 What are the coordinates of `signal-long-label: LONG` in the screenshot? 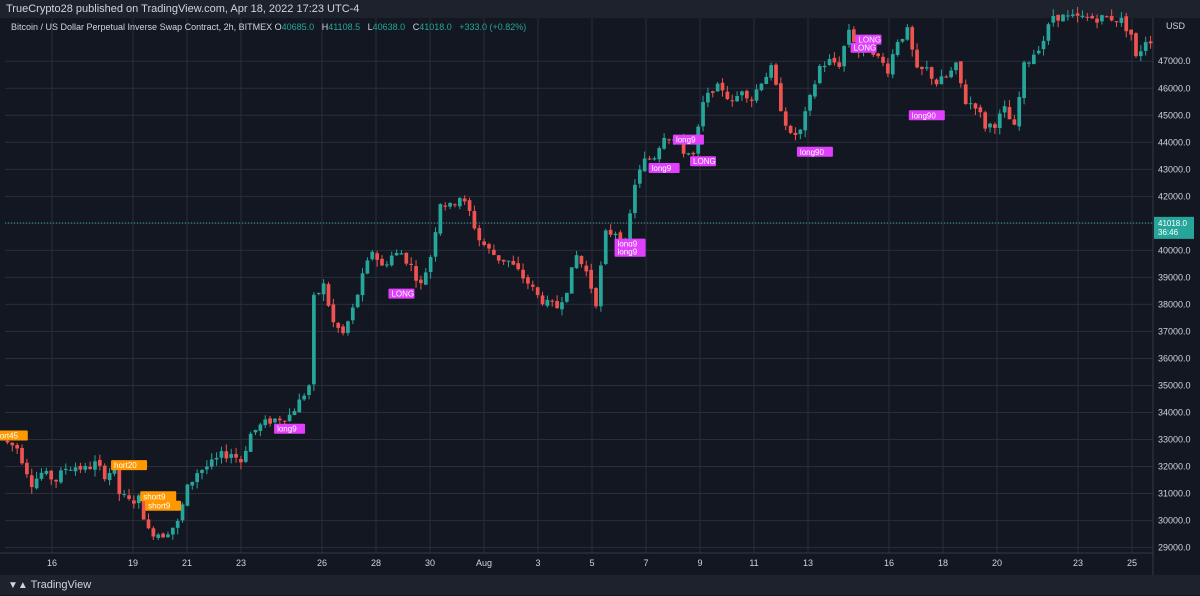 It's located at (865, 48).